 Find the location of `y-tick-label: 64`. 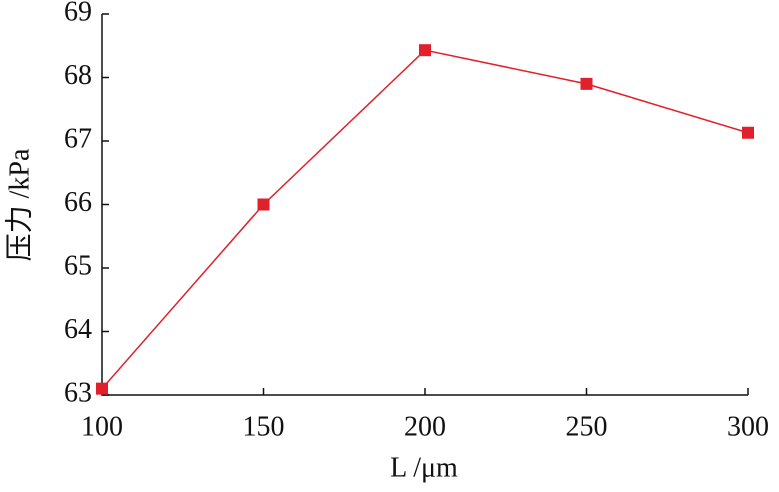

y-tick-label: 64 is located at coordinates (78, 329).